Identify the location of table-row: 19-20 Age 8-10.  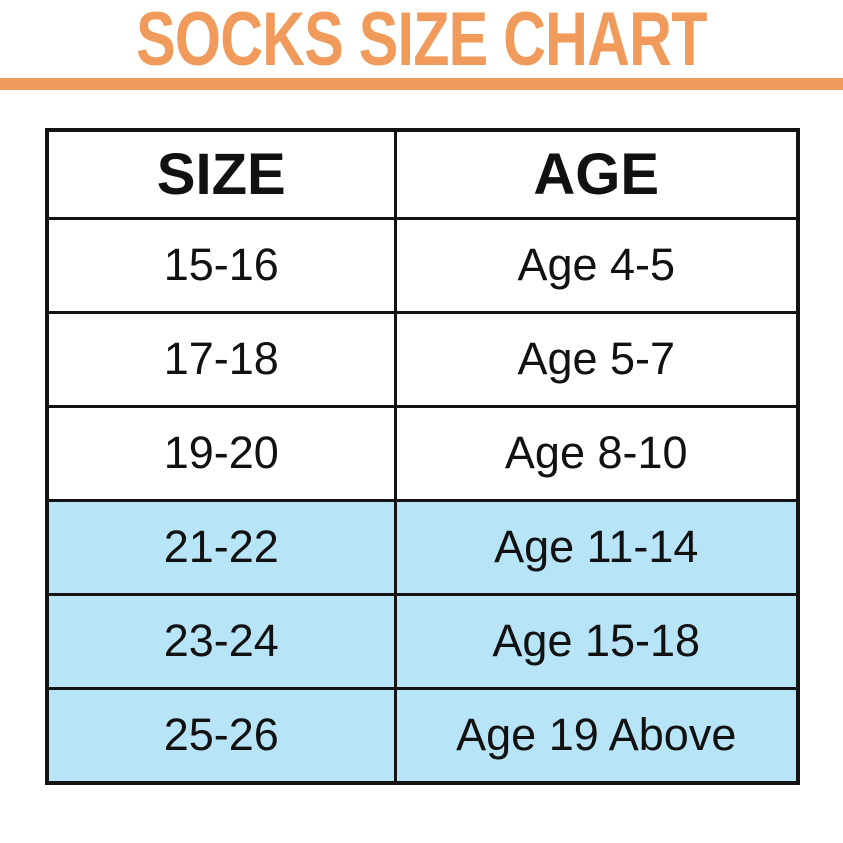
(422, 453).